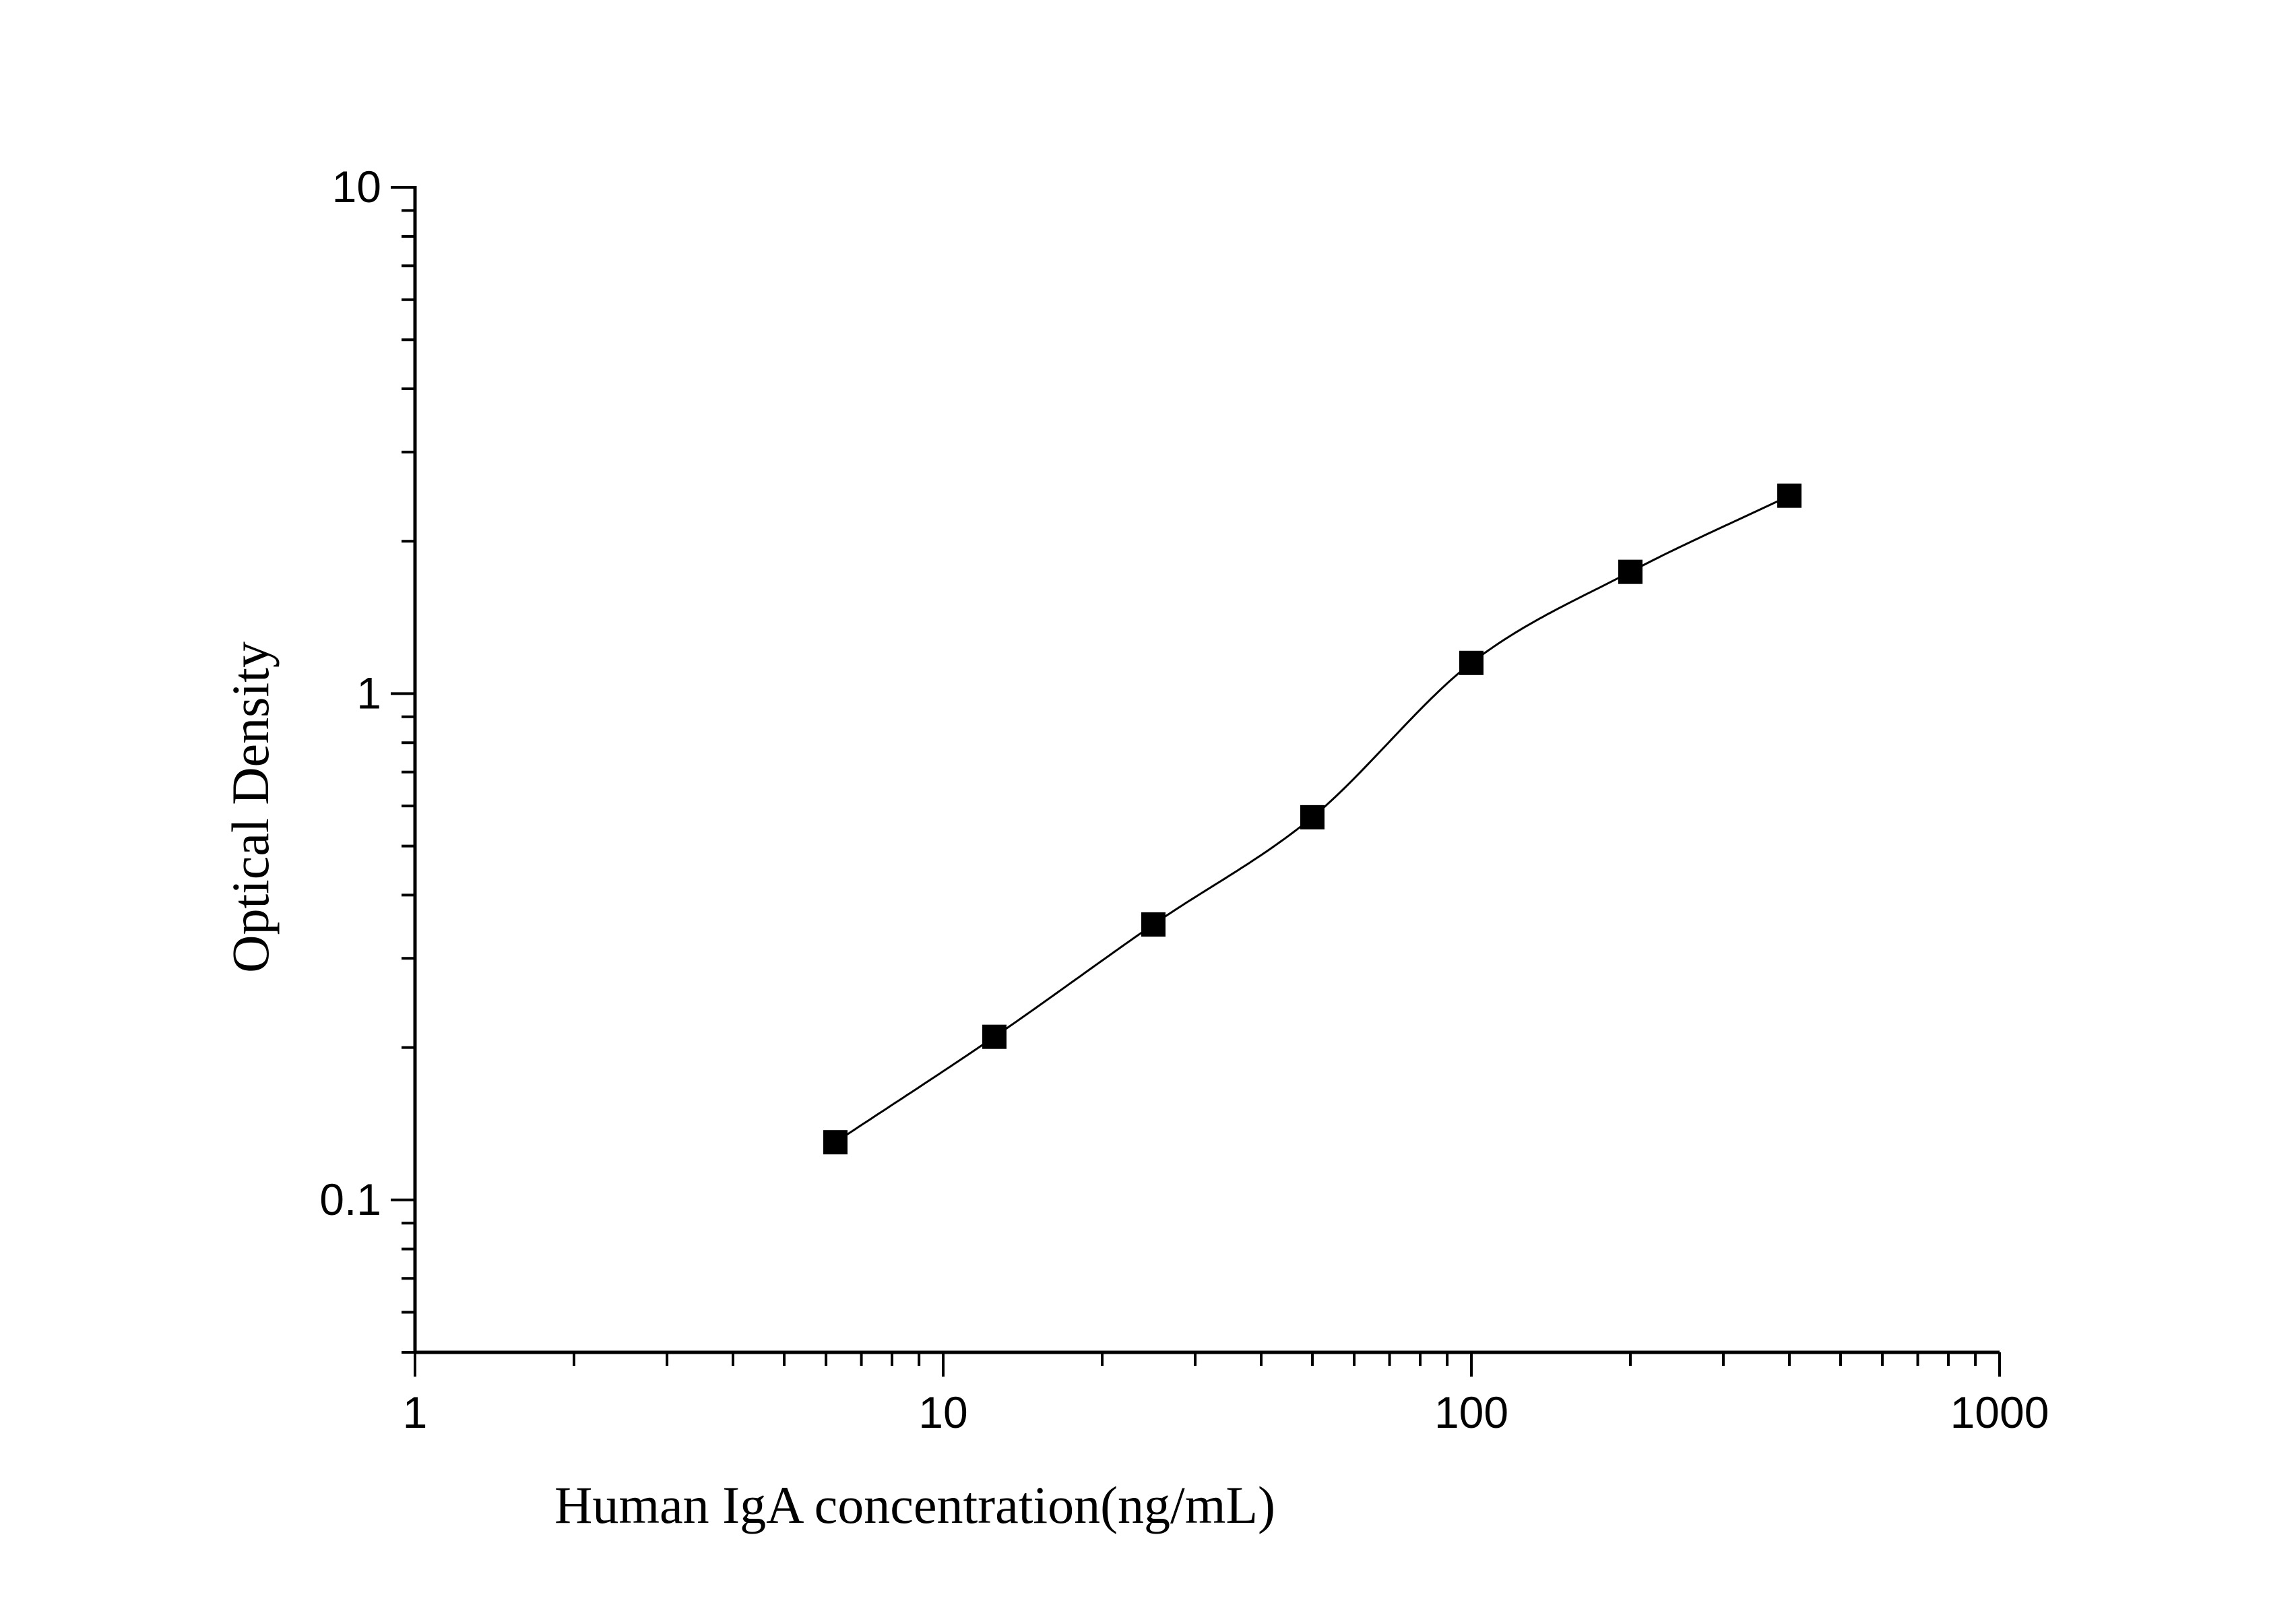 This screenshot has height=1603, width=2296. I want to click on x-tick-label: 1, so click(415, 1412).